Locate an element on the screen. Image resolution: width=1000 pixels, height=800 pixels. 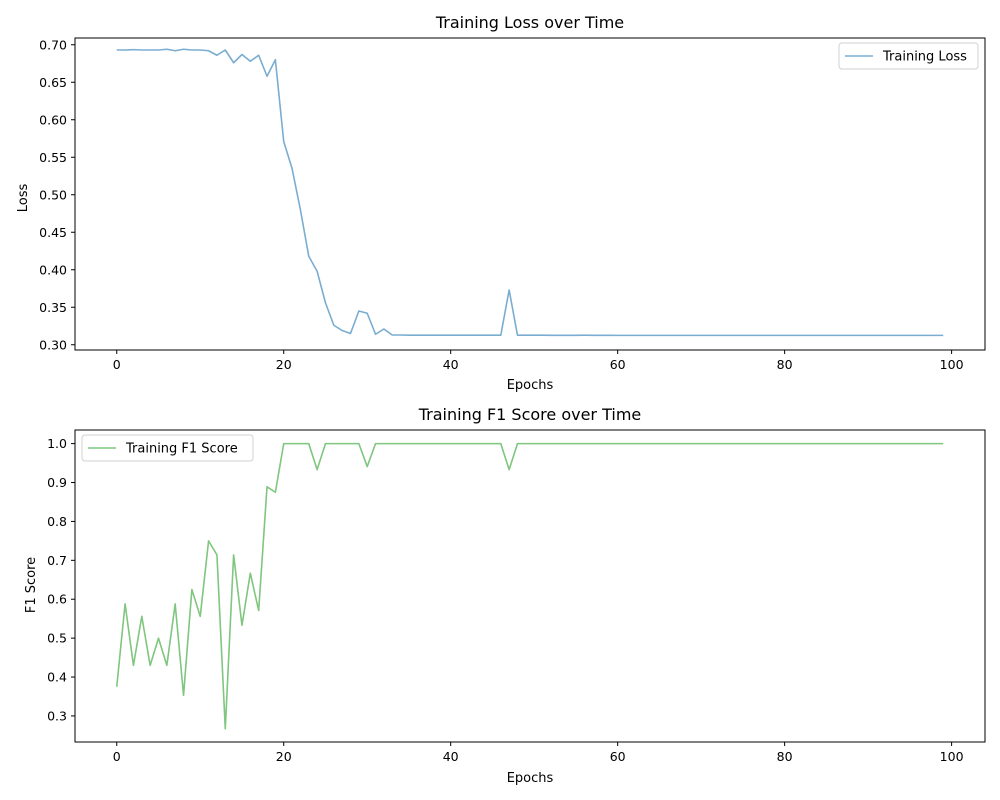
legend-label: Training Loss is located at coordinates (924, 57).